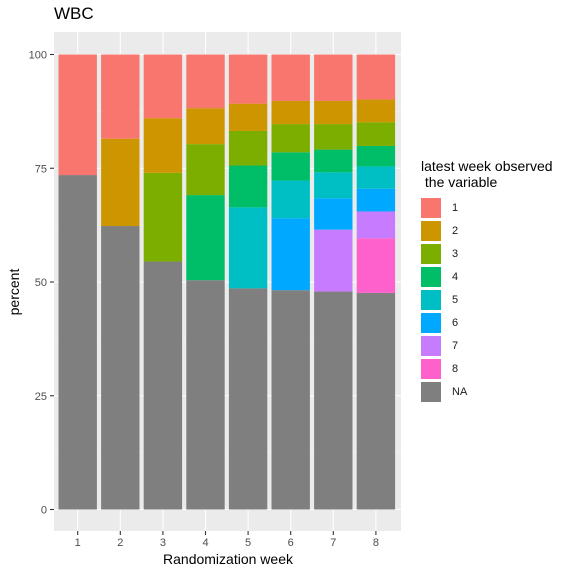 The width and height of the screenshot is (576, 576). Describe the element at coordinates (120, 543) in the screenshot. I see `x-tick-label: 2` at that location.